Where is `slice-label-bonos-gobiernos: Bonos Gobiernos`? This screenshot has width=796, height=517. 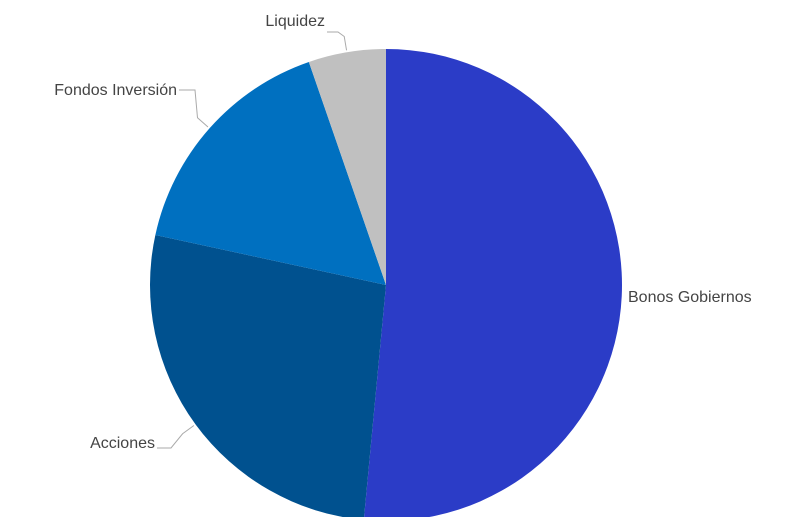
slice-label-bonos-gobiernos: Bonos Gobiernos is located at coordinates (690, 297).